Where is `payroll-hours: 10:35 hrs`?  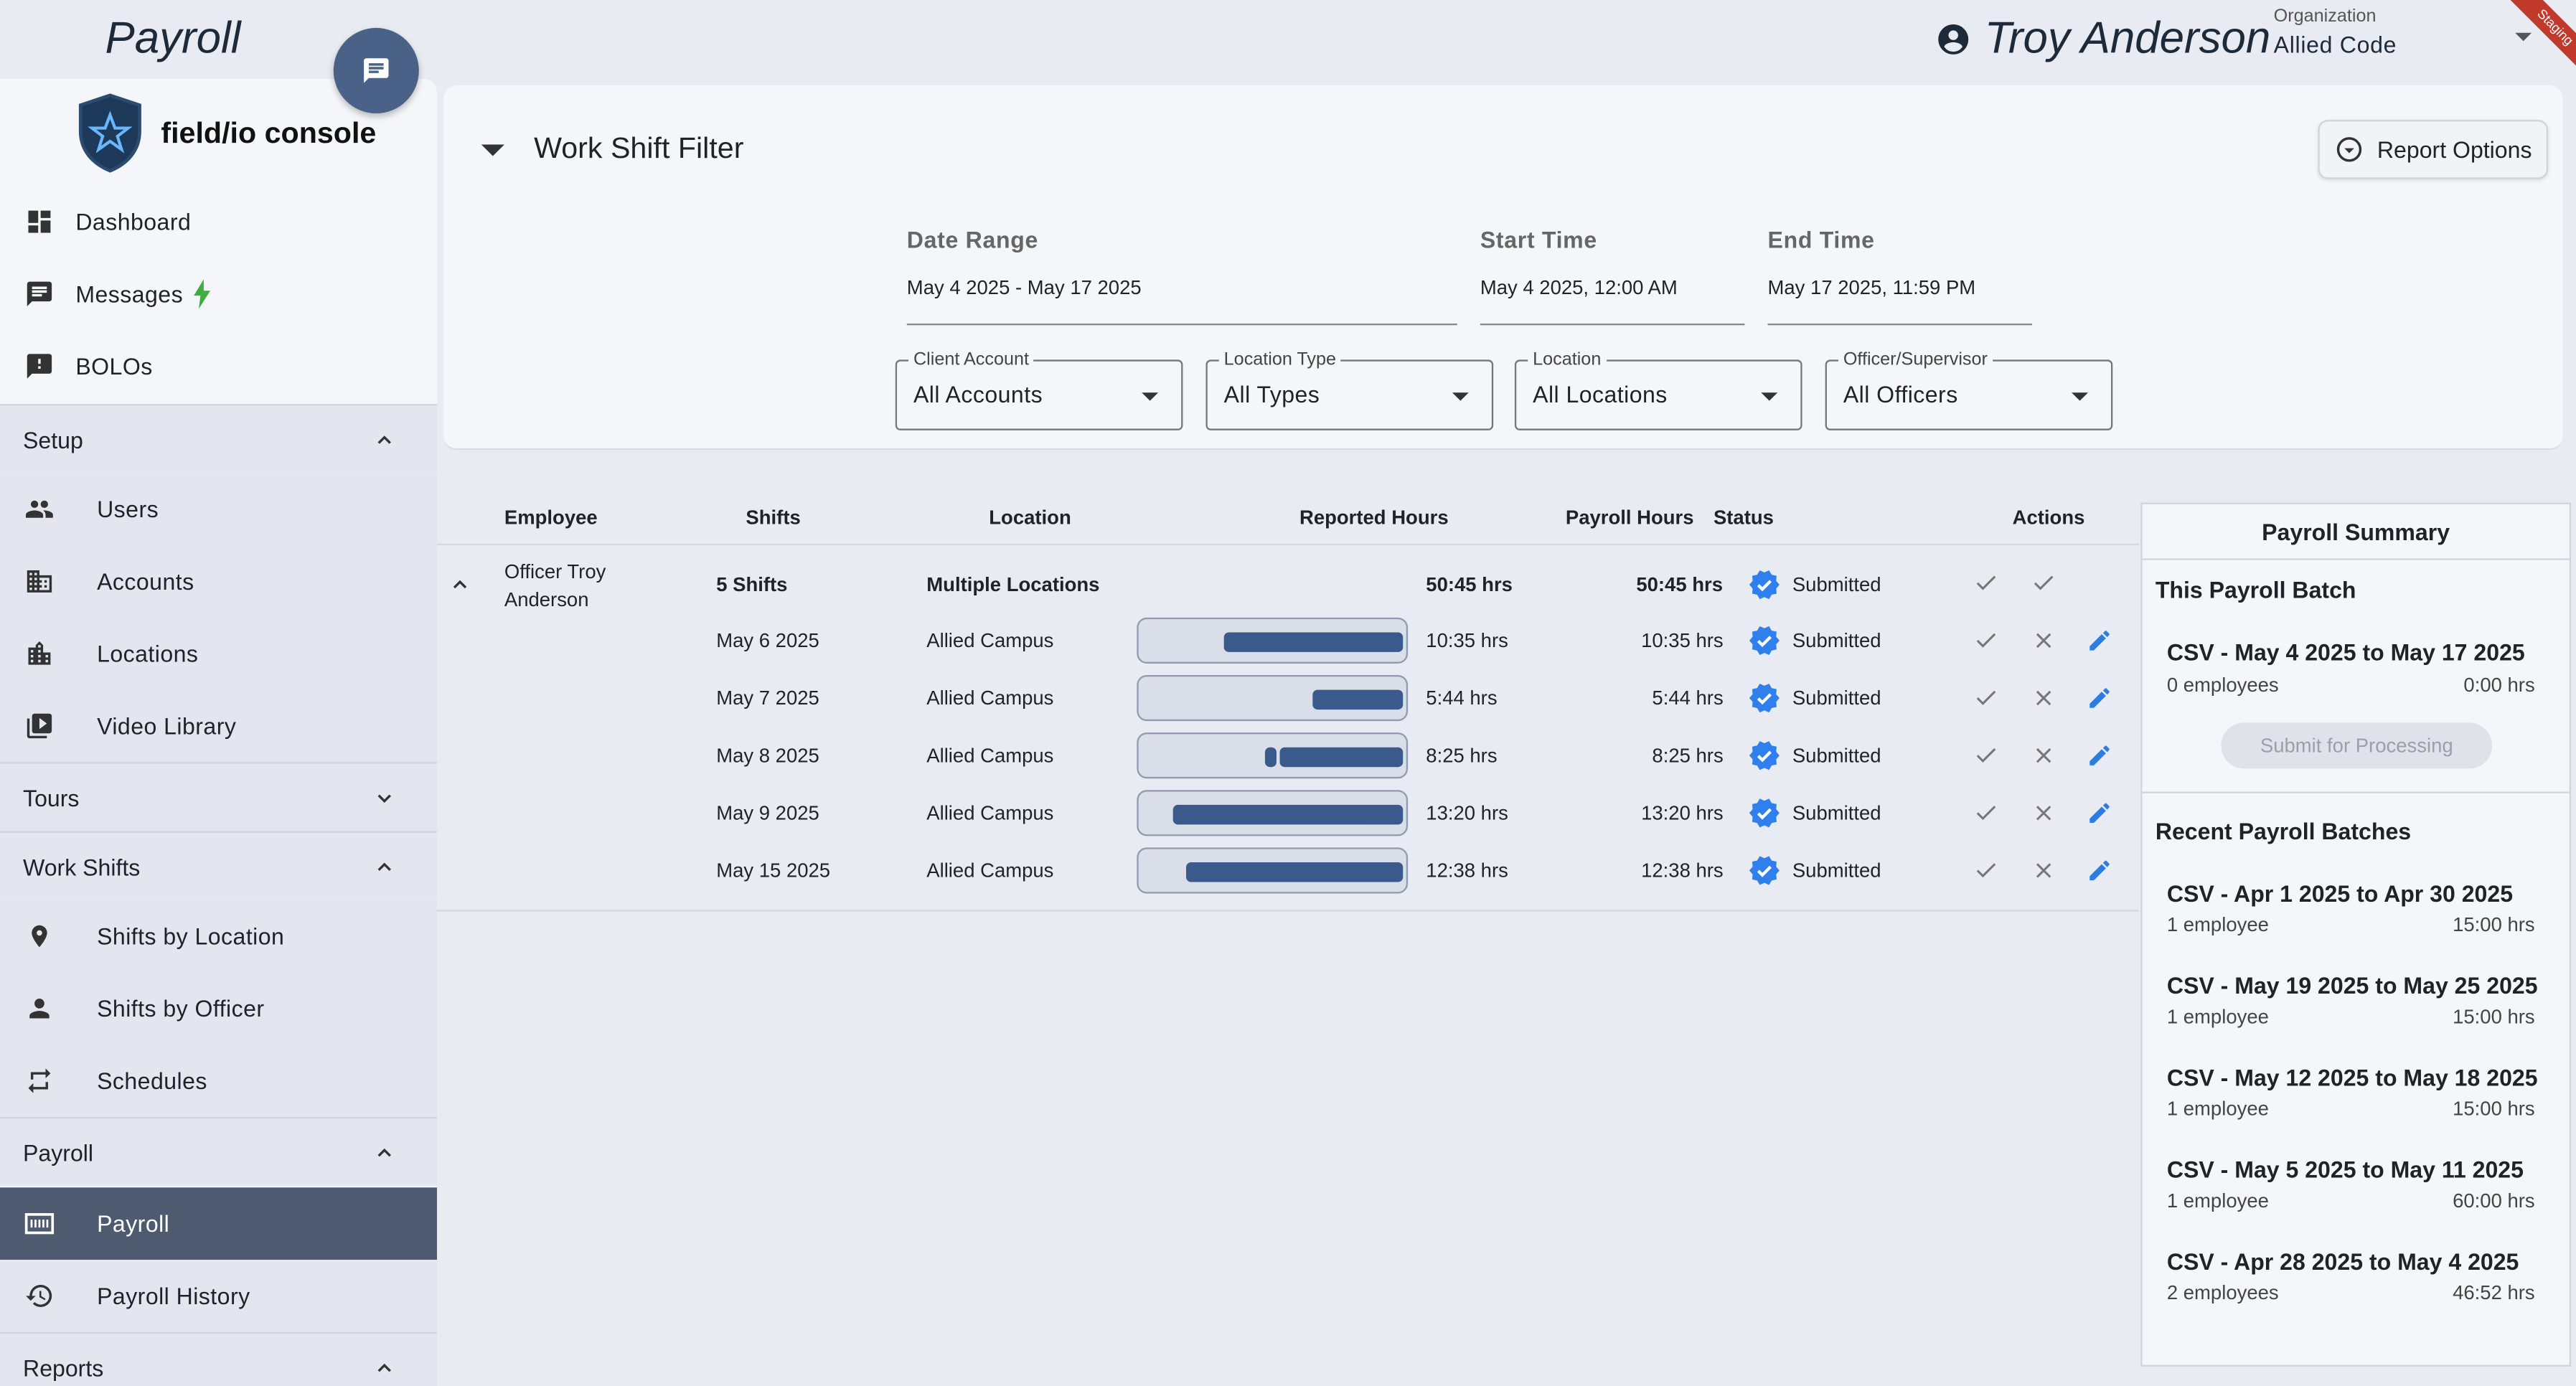
payroll-hours: 10:35 hrs is located at coordinates (1682, 640).